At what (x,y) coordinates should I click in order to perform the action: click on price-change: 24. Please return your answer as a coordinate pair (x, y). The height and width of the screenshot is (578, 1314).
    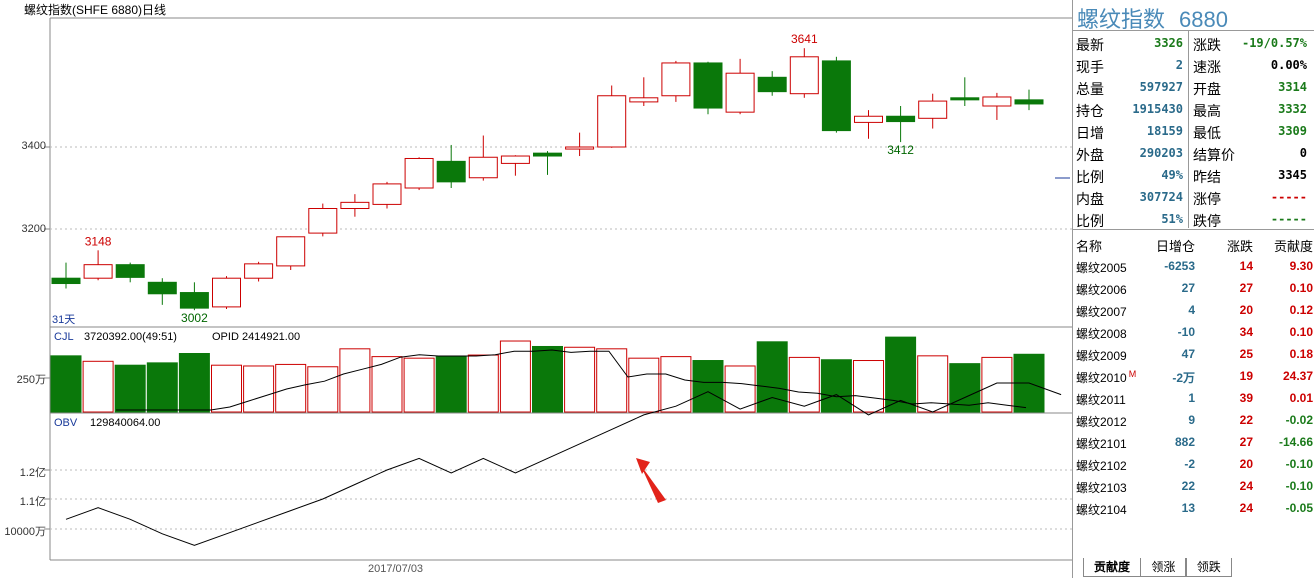
    Looking at the image, I should click on (1246, 486).